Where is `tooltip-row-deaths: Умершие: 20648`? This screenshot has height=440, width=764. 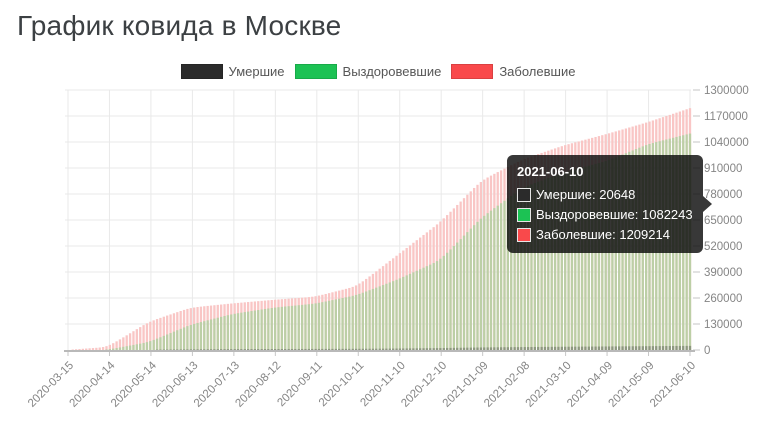 tooltip-row-deaths: Умершие: 20648 is located at coordinates (605, 195).